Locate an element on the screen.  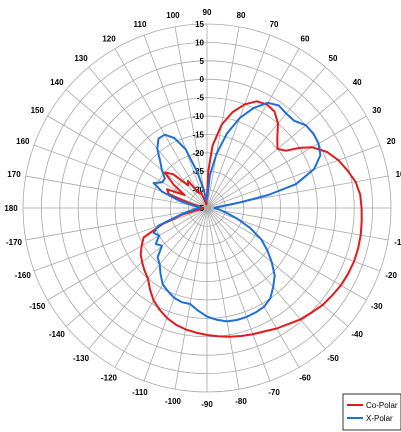
legend-entry: X-Polar is located at coordinates (379, 418).